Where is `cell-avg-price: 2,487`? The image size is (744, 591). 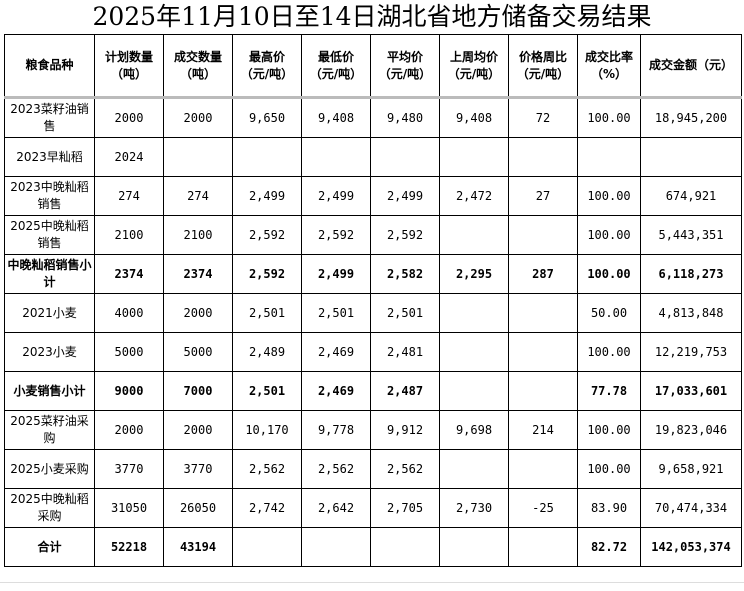
cell-avg-price: 2,487 is located at coordinates (405, 391).